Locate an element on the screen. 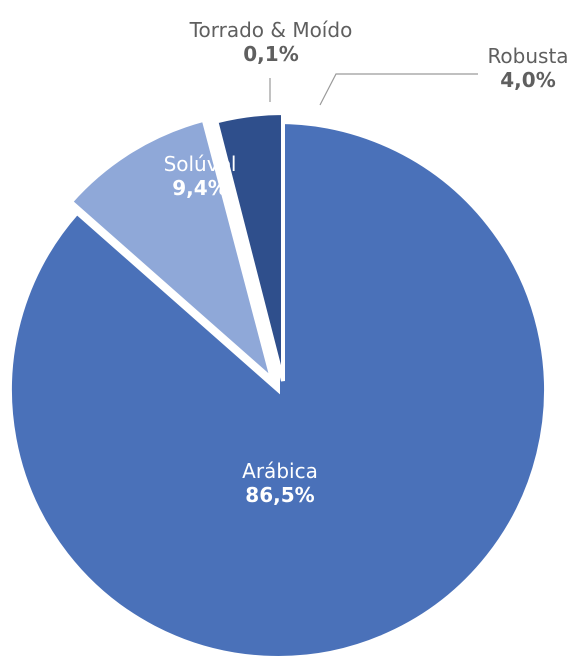  pie-slice-robusta is located at coordinates (249, 246).